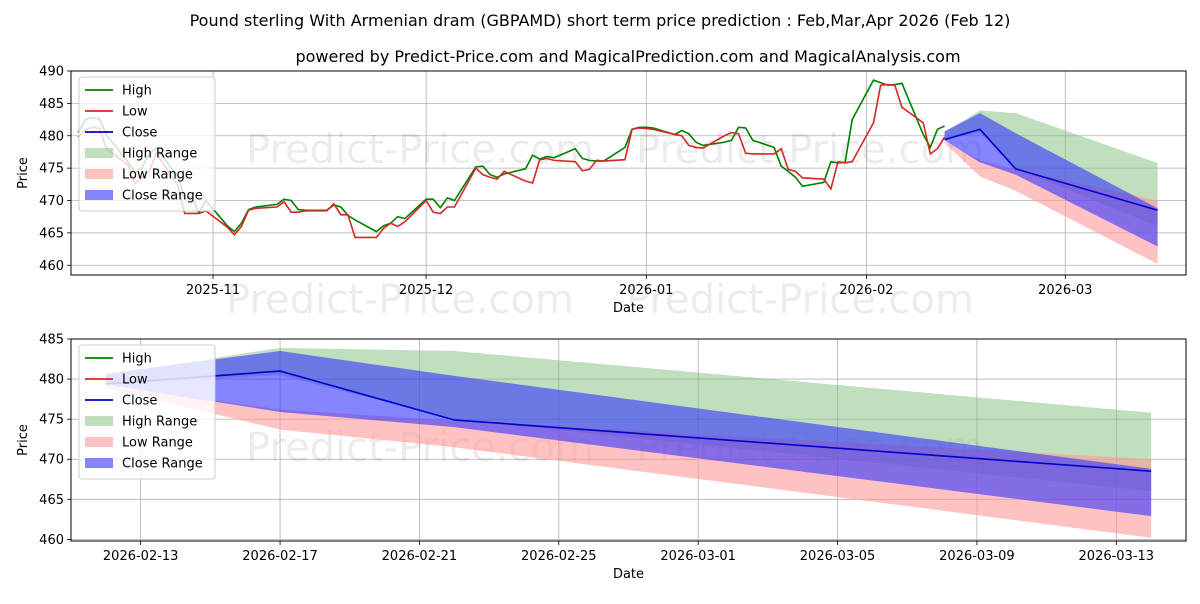  I want to click on panel-0-y-tick-label: 470, so click(51, 201).